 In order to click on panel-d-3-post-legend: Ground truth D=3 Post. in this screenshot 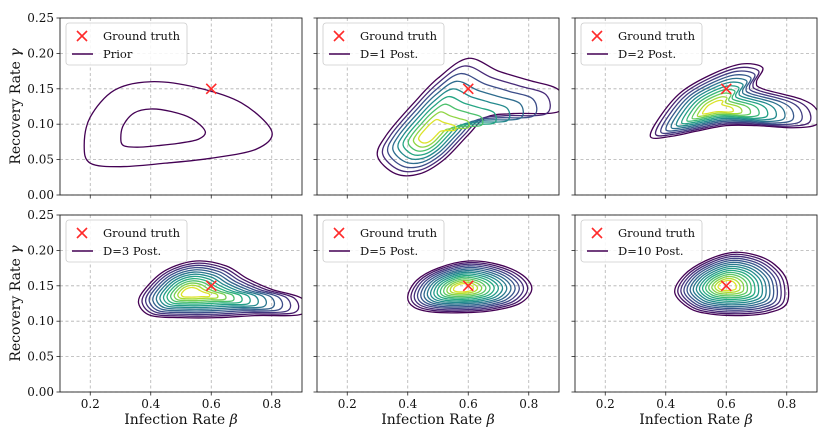, I will do `click(126, 241)`.